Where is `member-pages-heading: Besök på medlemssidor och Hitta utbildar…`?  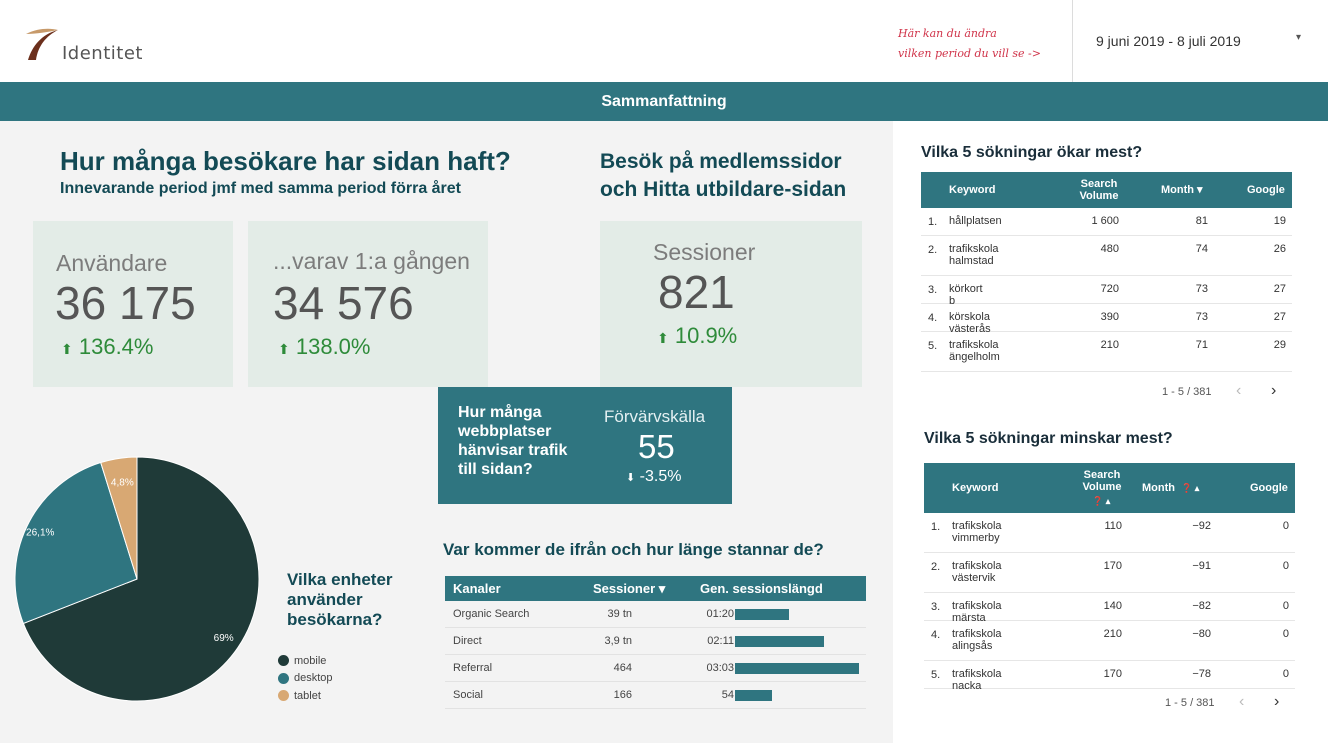
member-pages-heading: Besök på medlemssidor och Hitta utbildar… is located at coordinates (723, 176).